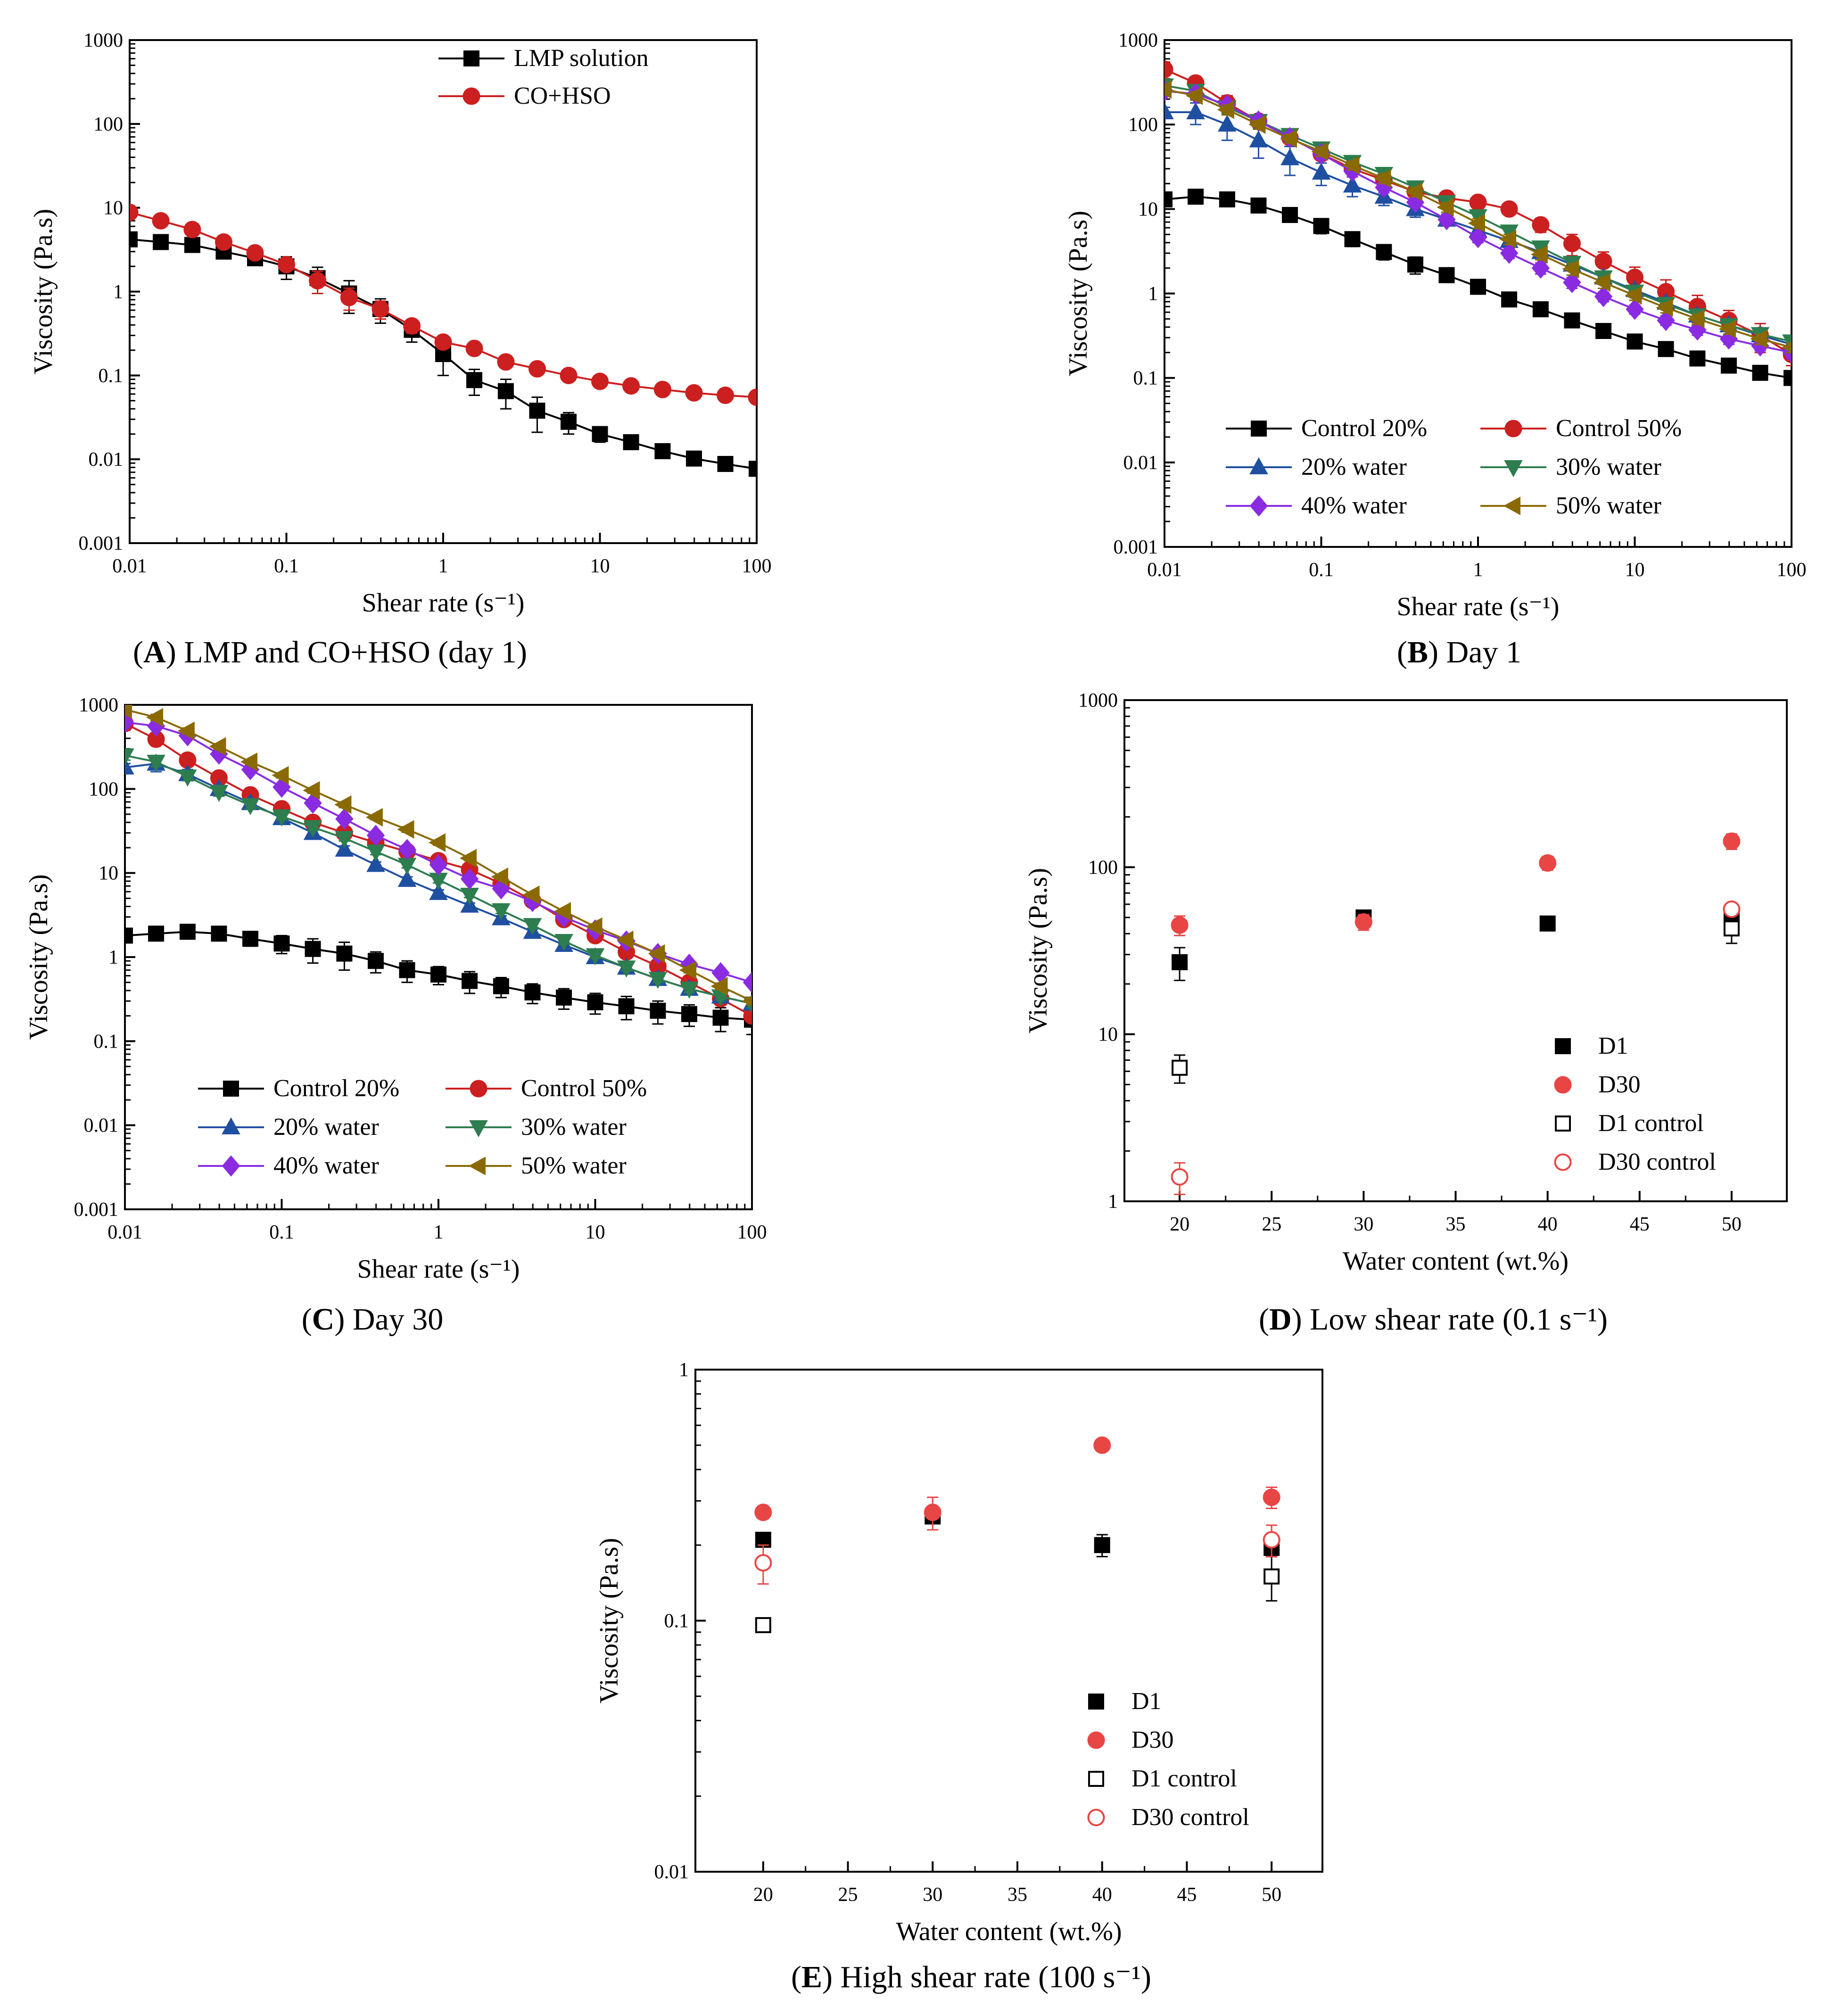  I want to click on x-tick-label: 50, so click(1271, 1895).